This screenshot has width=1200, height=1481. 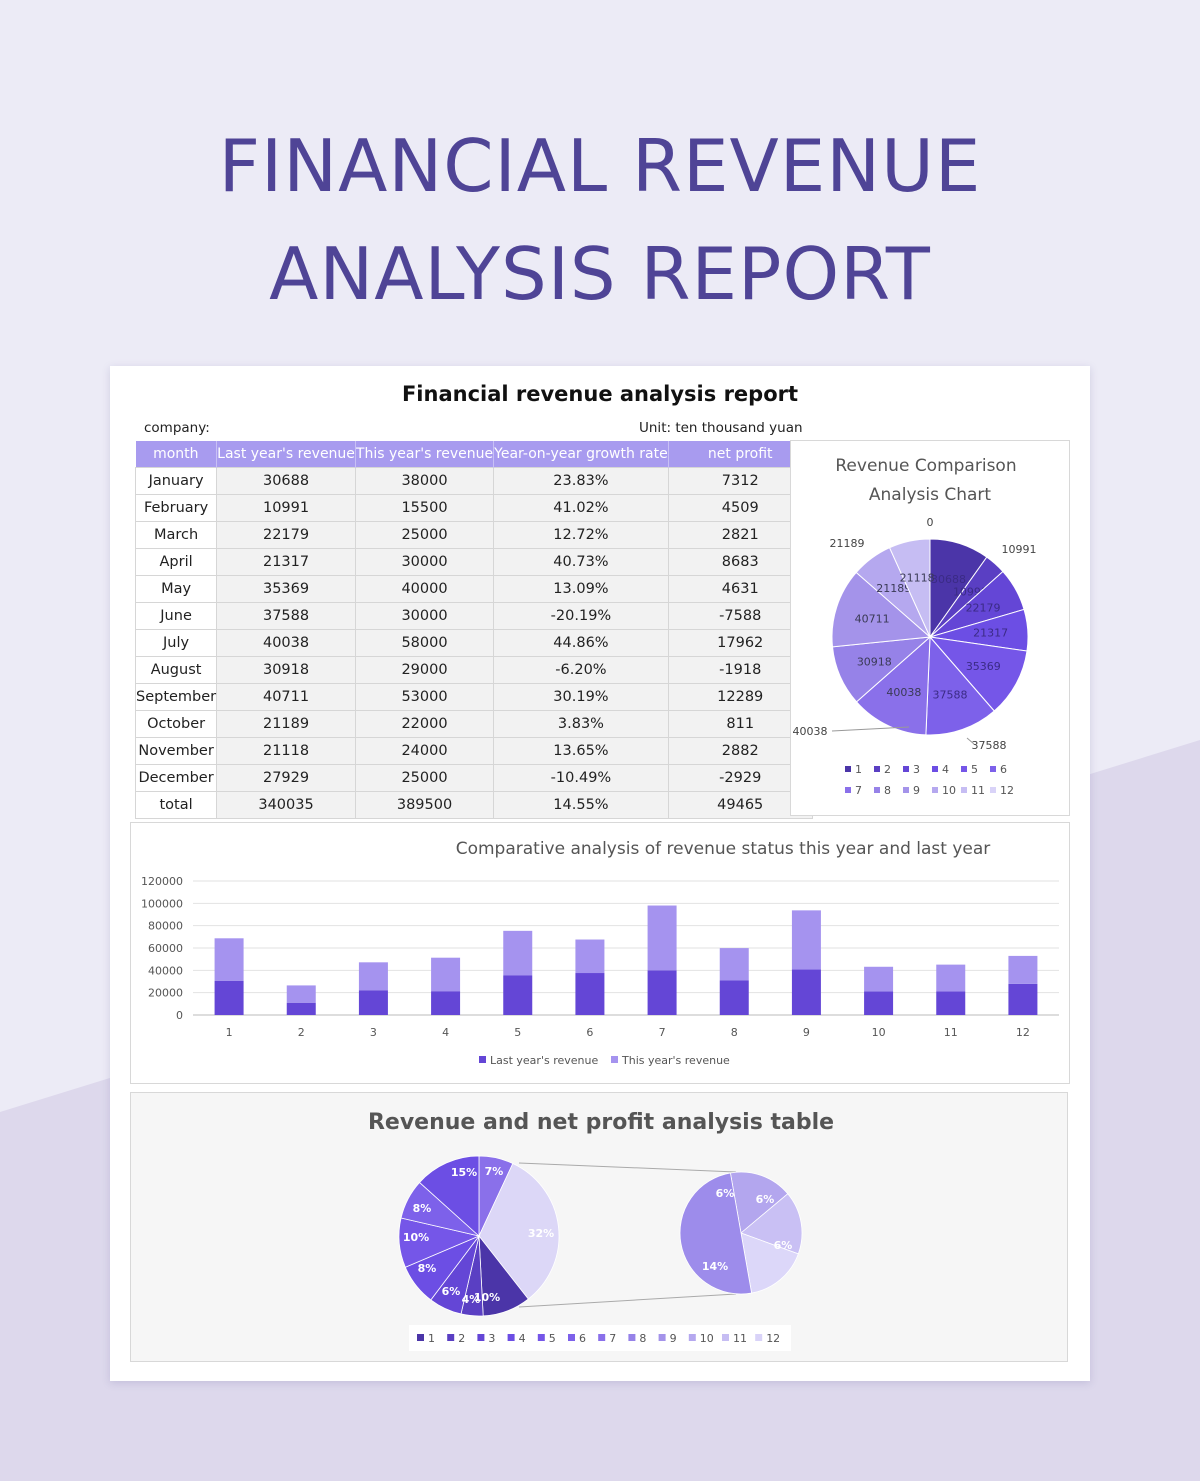 I want to click on legend-label: 8, so click(x=642, y=1338).